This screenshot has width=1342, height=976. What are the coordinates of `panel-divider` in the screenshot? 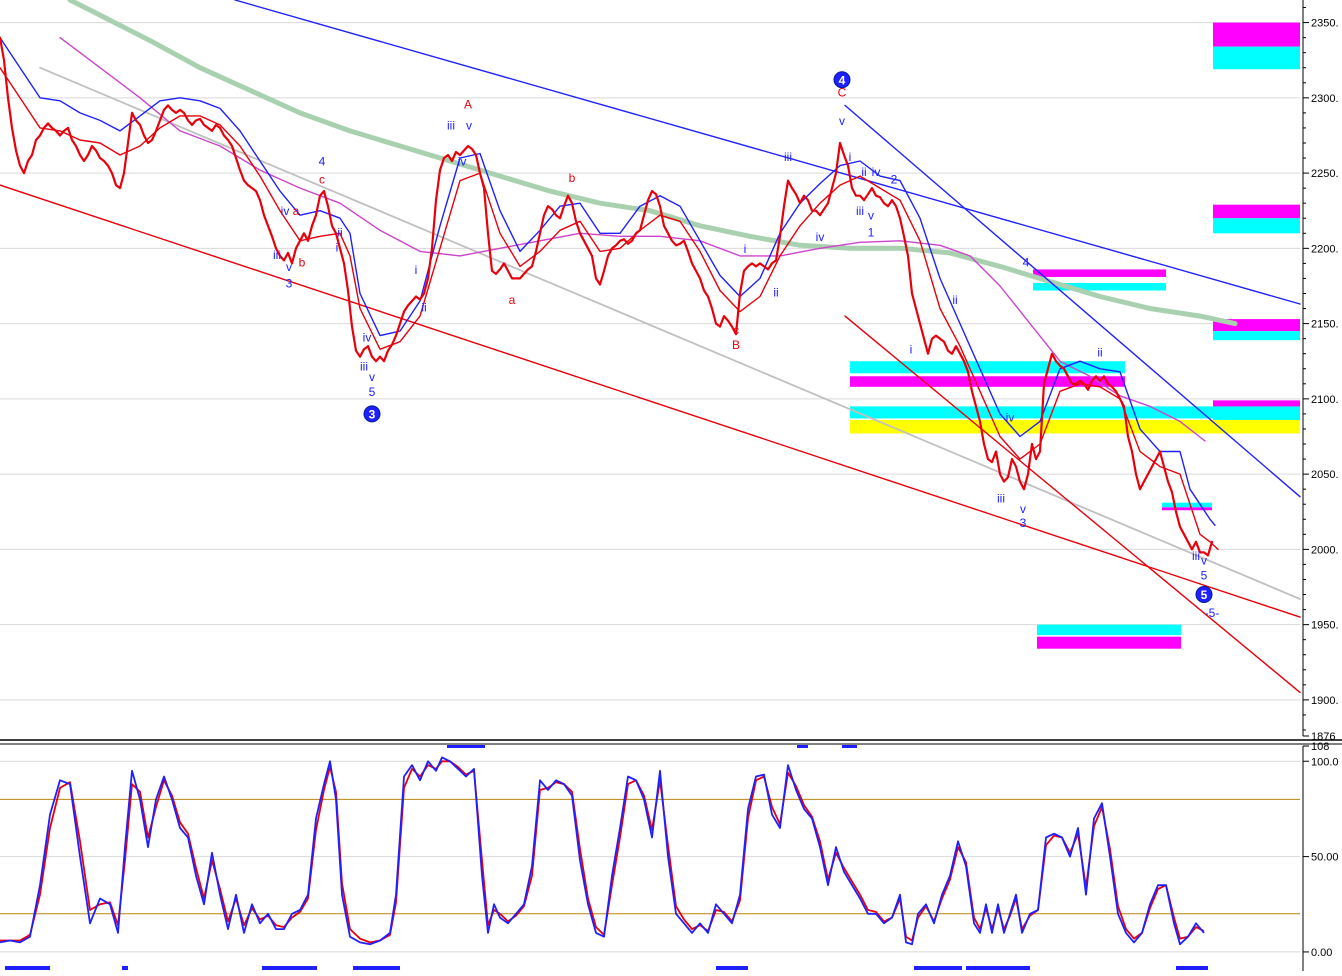 It's located at (671, 742).